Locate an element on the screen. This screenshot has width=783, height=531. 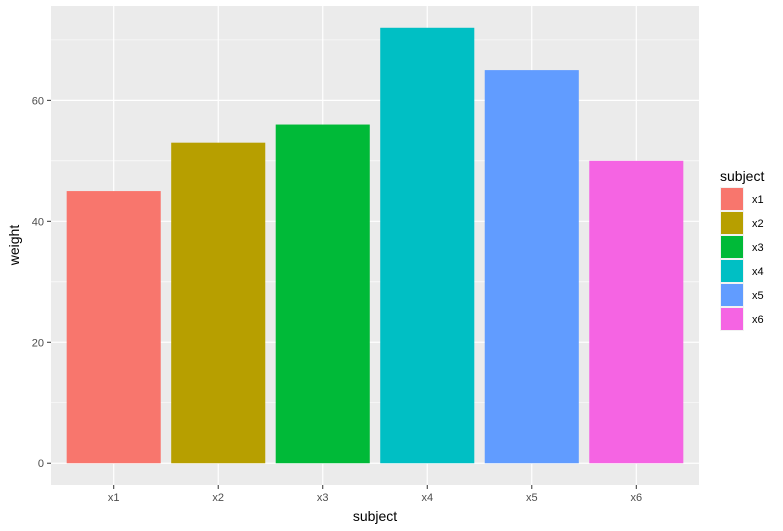
x-tick-label: x4 is located at coordinates (427, 498).